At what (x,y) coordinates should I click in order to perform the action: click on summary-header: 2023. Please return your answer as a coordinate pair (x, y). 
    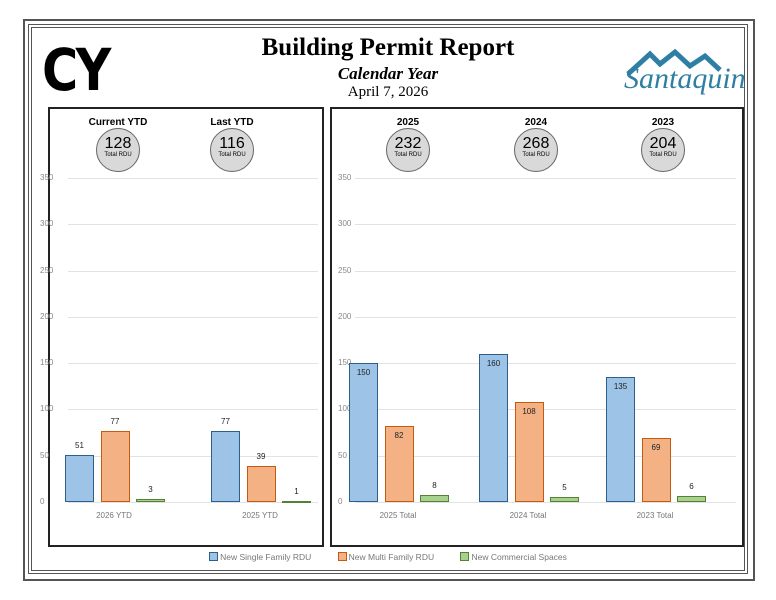
    Looking at the image, I should click on (663, 122).